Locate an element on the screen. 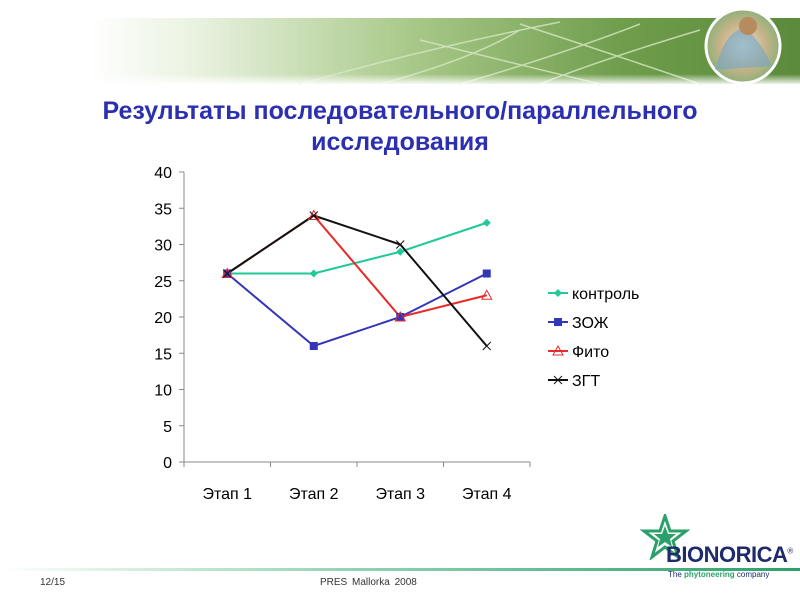  brand-logo: BIONORICA® The phytoneering company is located at coordinates (716, 549).